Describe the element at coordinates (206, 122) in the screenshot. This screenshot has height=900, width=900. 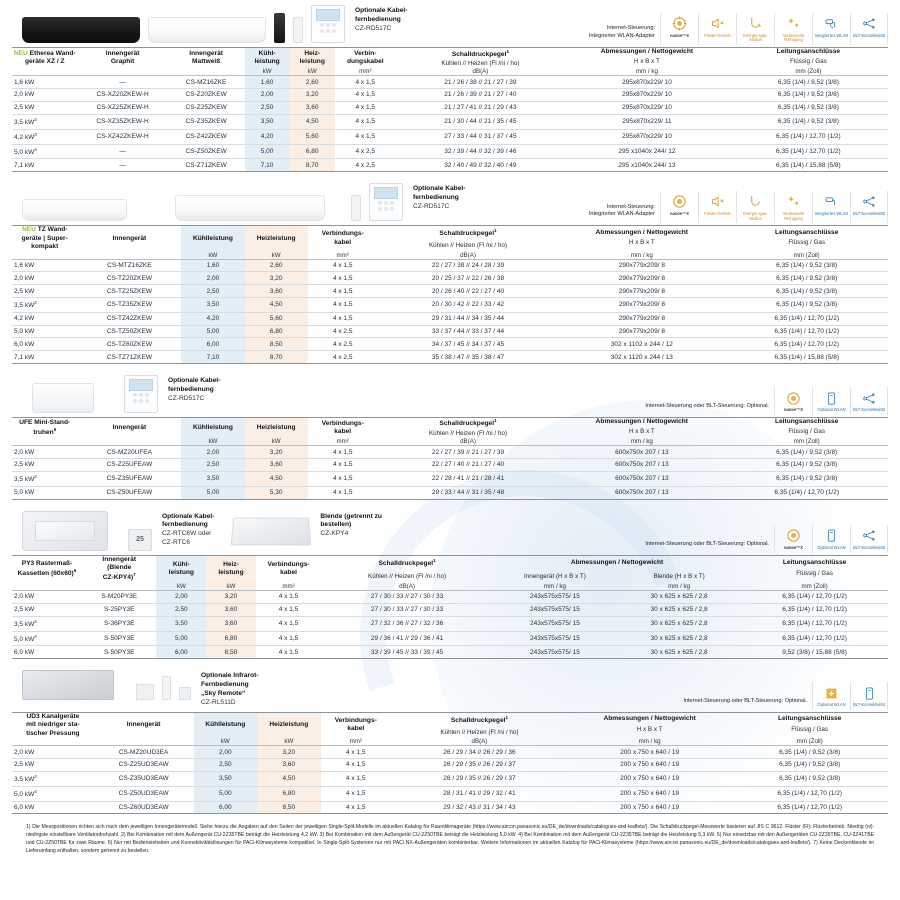
I see `table-cell: CS-Z35ZKEW` at that location.